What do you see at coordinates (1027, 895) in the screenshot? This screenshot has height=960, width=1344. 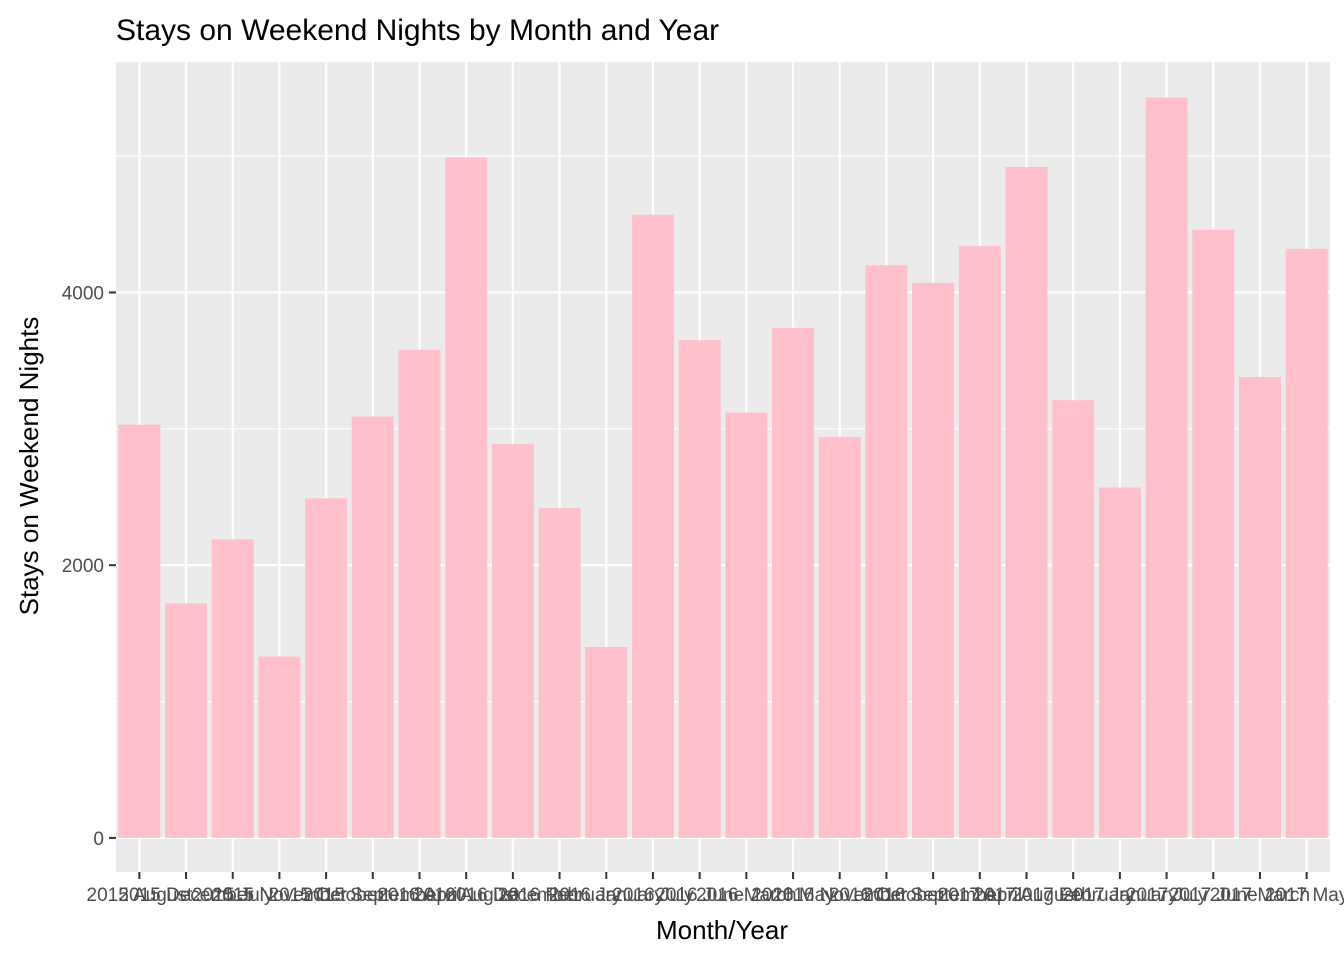 I see `x-tick-label: 2017 August` at bounding box center [1027, 895].